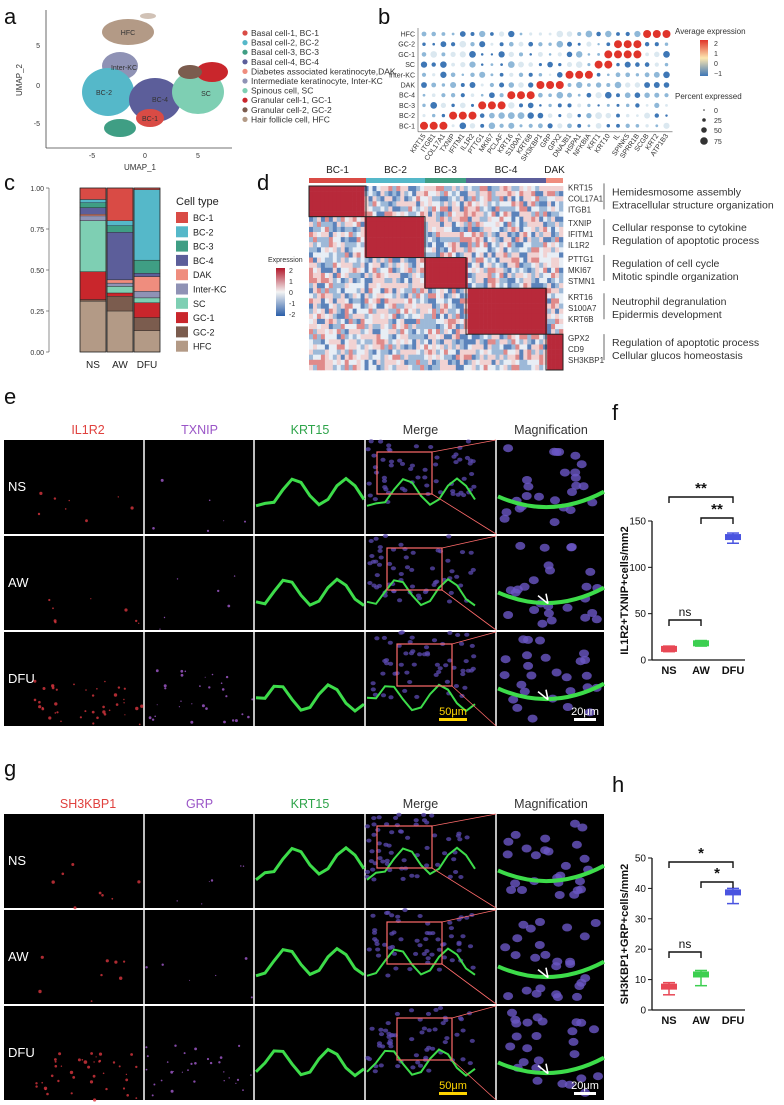 The width and height of the screenshot is (784, 1105). What do you see at coordinates (506, 170) in the screenshot?
I see `heatmap-group-label: BC-4` at bounding box center [506, 170].